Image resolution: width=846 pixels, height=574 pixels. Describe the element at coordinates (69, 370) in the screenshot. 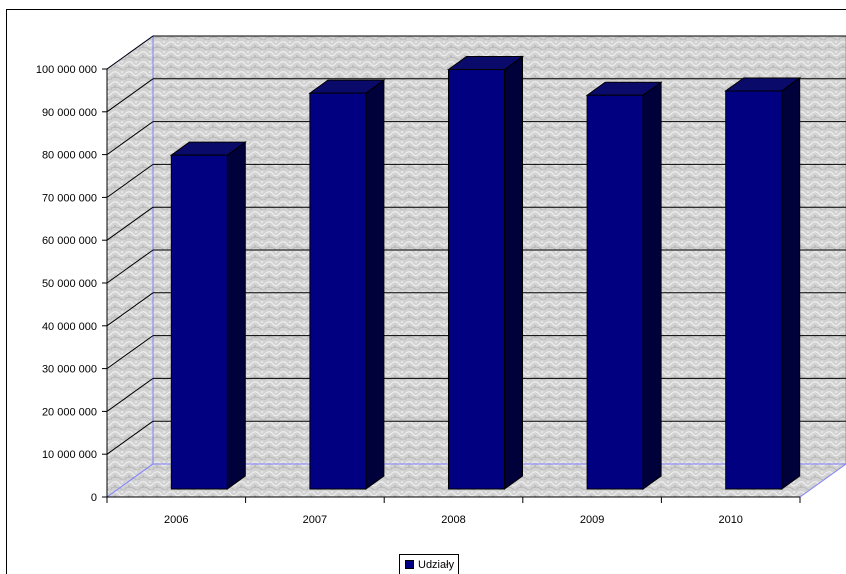

I see `y-tick-label: 30 000 000` at that location.